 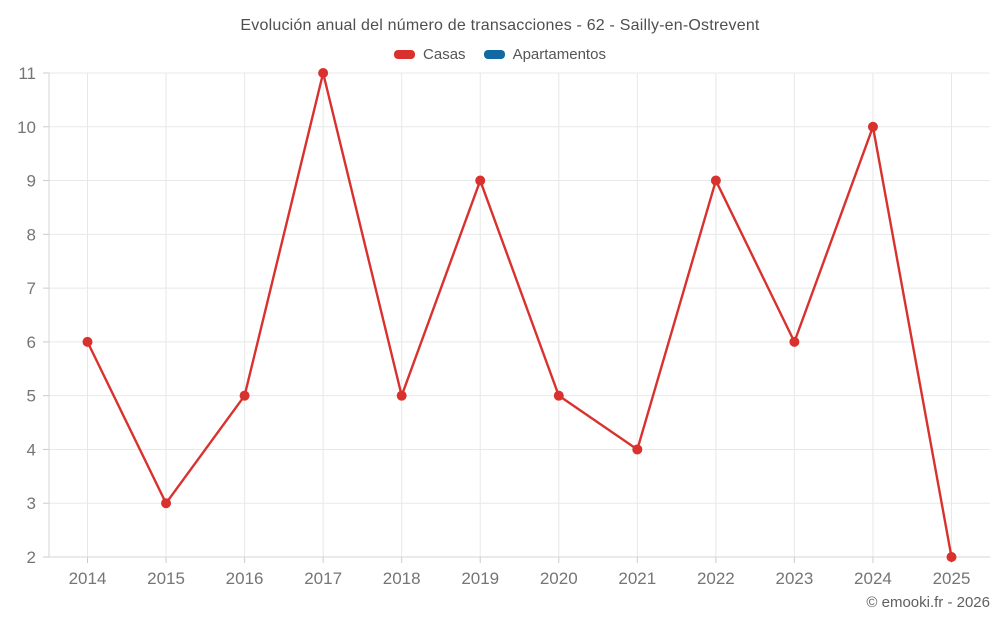 I want to click on y-axis-label: 3, so click(x=31, y=503).